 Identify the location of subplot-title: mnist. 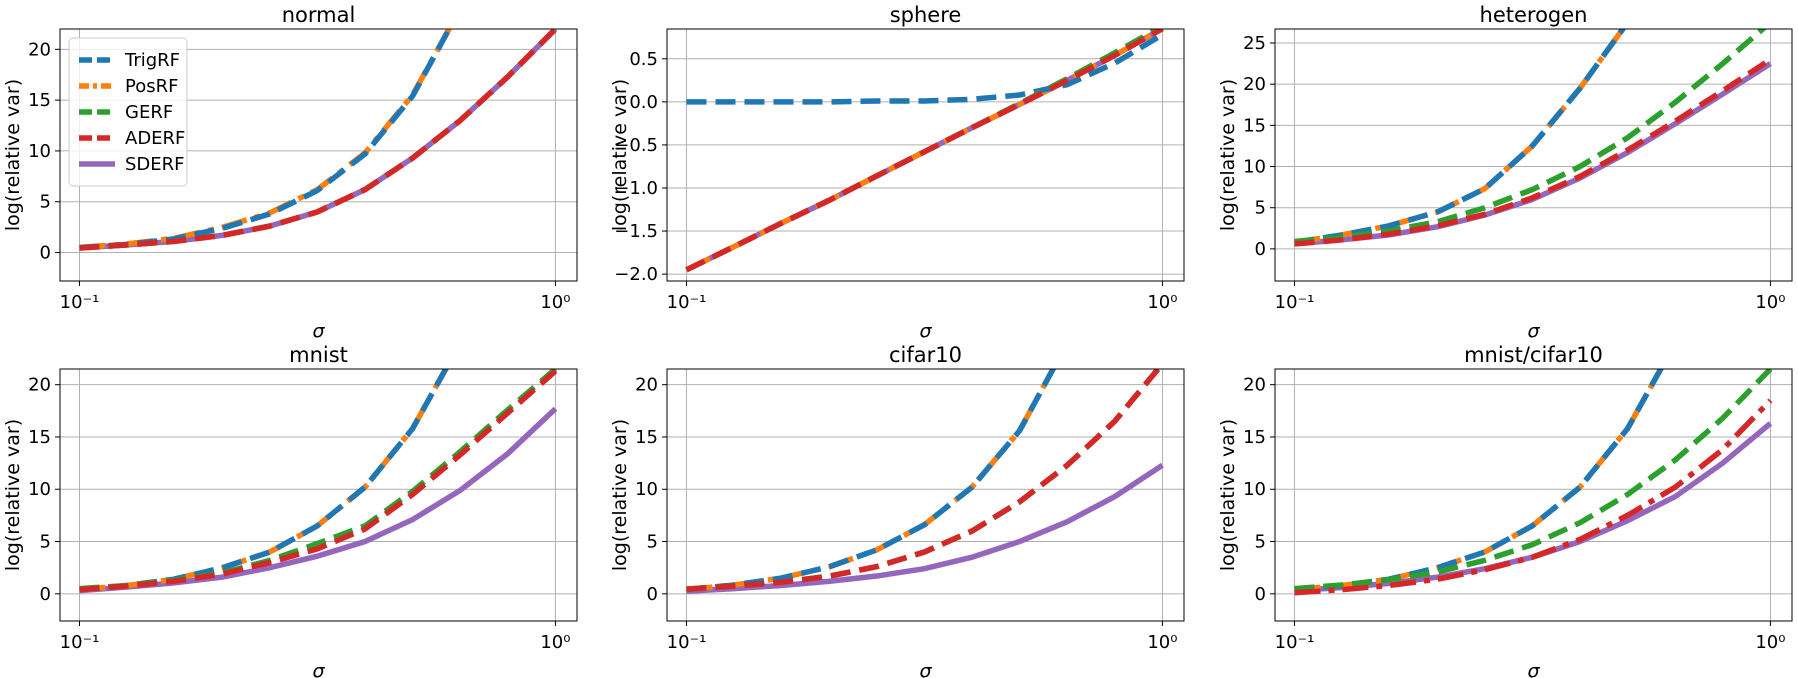
(318, 355).